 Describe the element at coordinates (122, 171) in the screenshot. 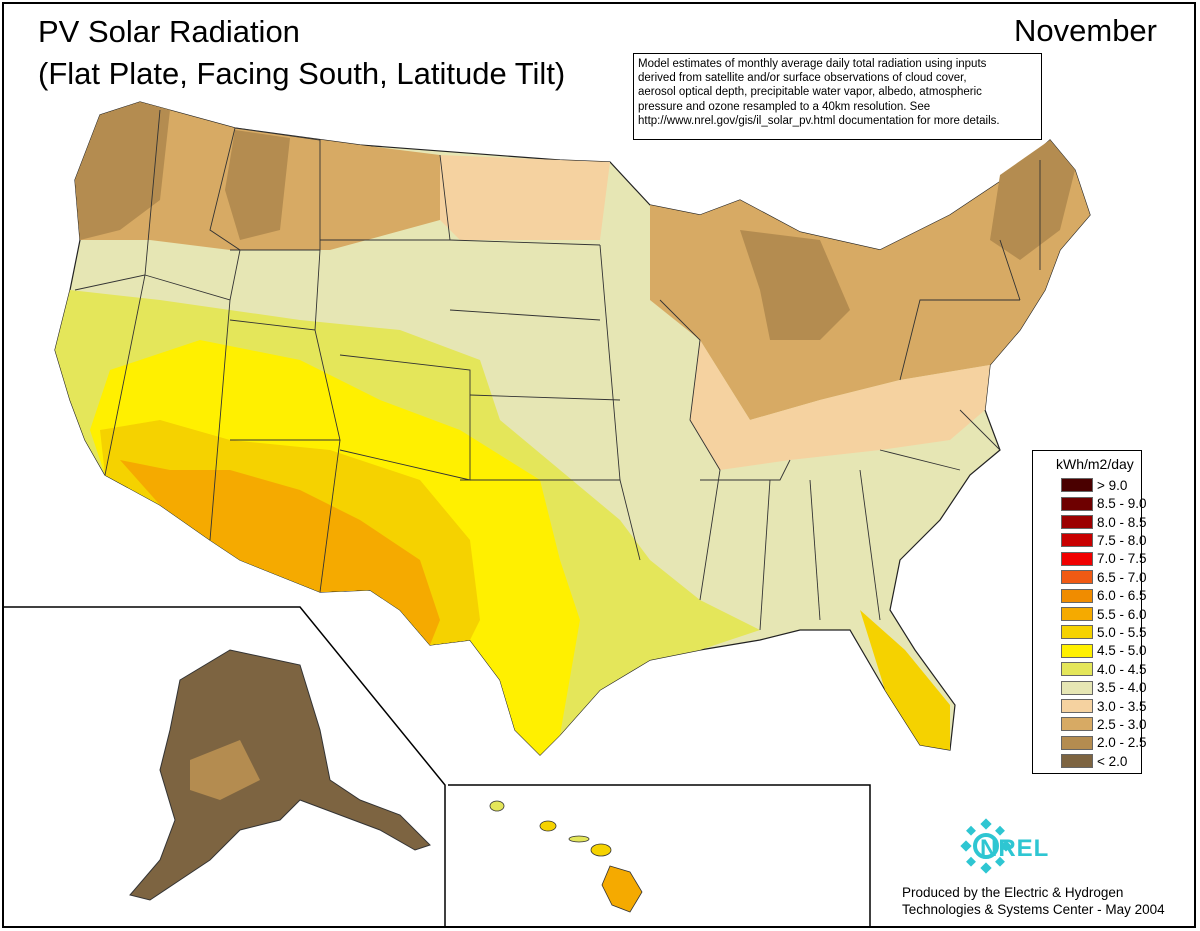

I see `northwest-dark-region` at that location.